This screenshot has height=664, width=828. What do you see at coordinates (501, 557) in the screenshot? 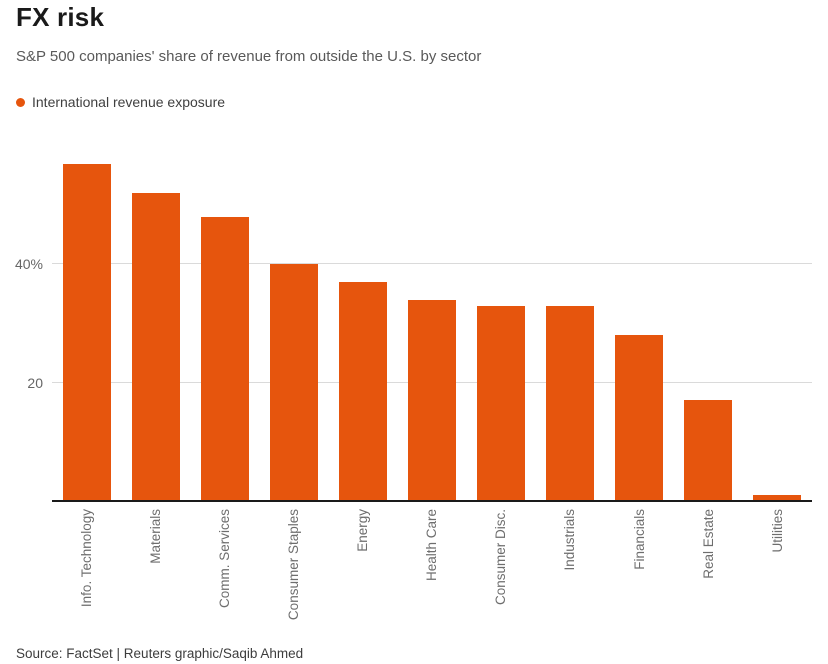
I see `x-axis-label: Consumer Disc.` at bounding box center [501, 557].